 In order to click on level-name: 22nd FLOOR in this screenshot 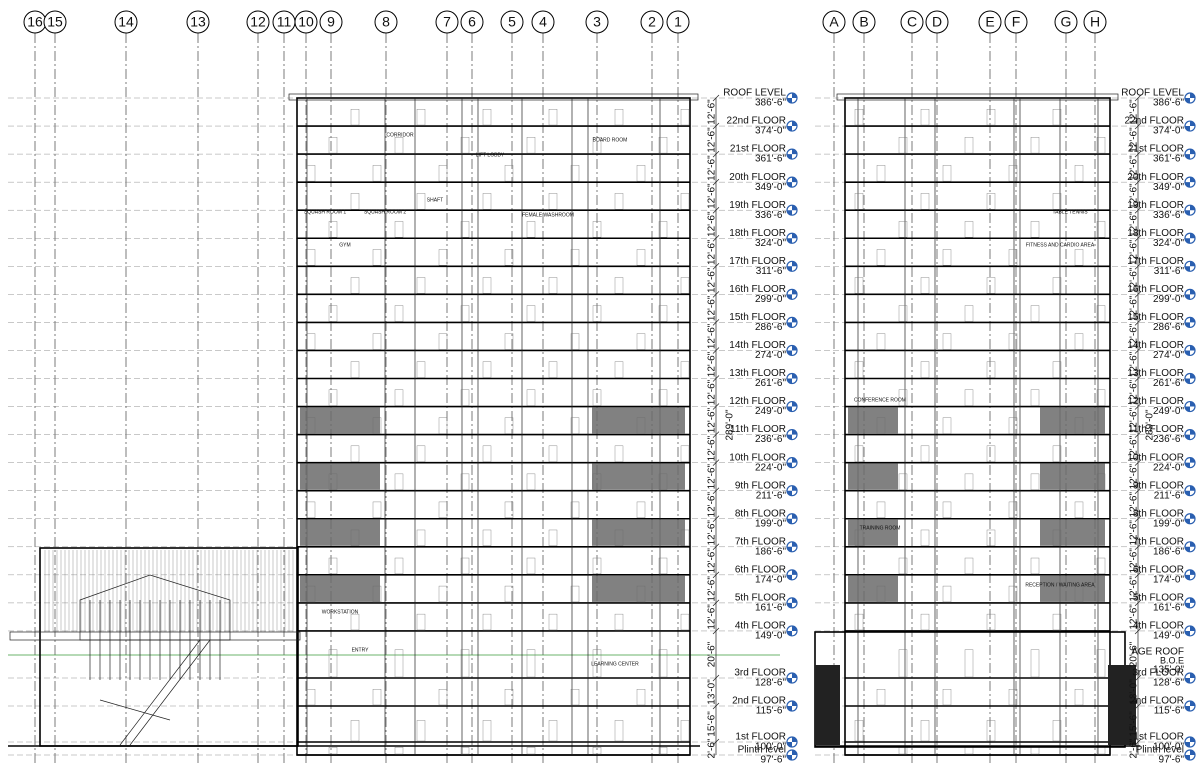, I will do `click(756, 121)`.